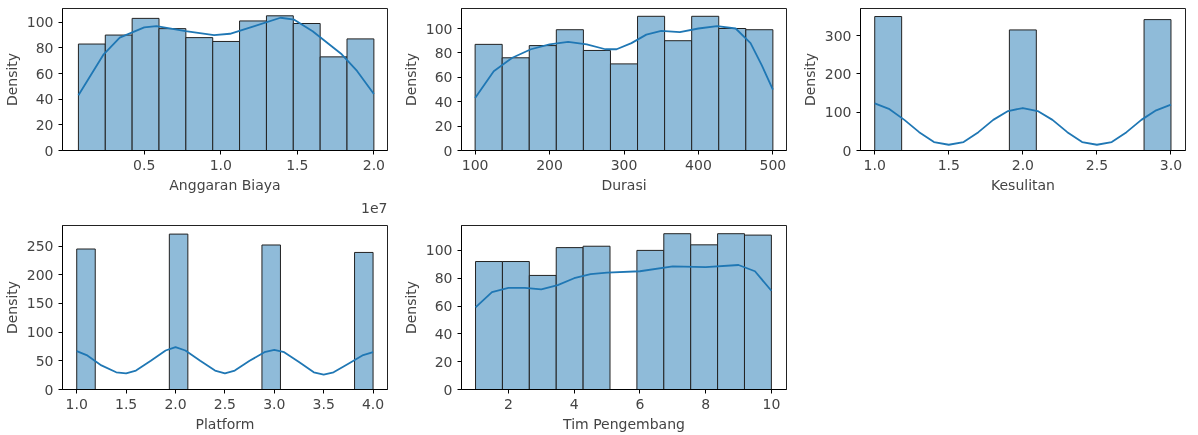  What do you see at coordinates (40, 303) in the screenshot?
I see `y-tick-label: 150` at bounding box center [40, 303].